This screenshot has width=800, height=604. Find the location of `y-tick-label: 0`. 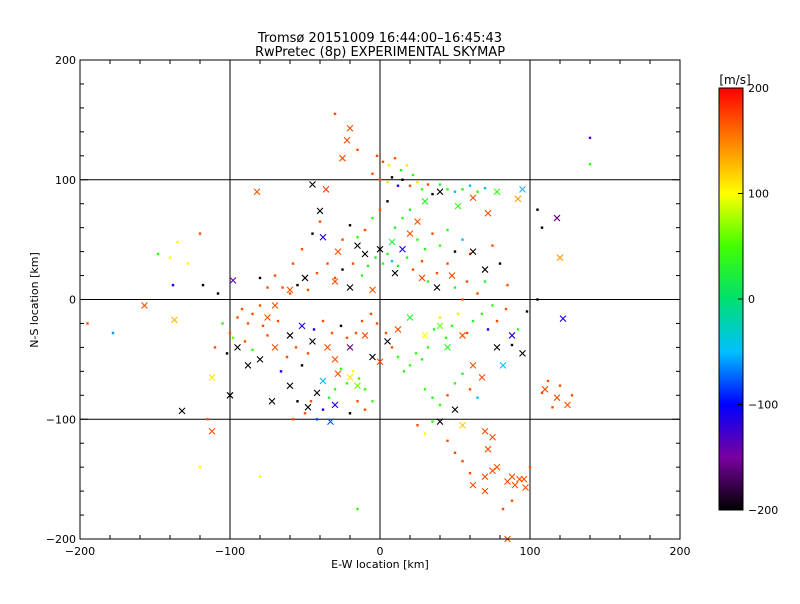

y-tick-label: 0 is located at coordinates (72, 300).